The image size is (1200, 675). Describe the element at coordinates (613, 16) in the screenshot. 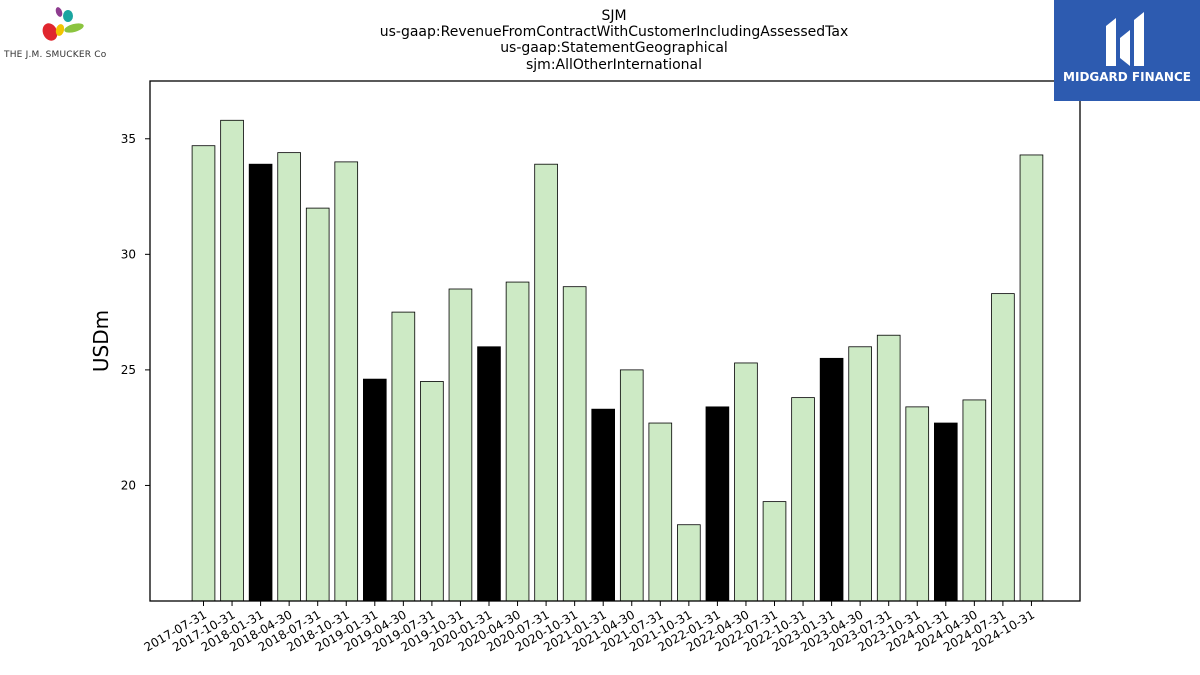

I see `chart-title-line-1: SJM` at that location.